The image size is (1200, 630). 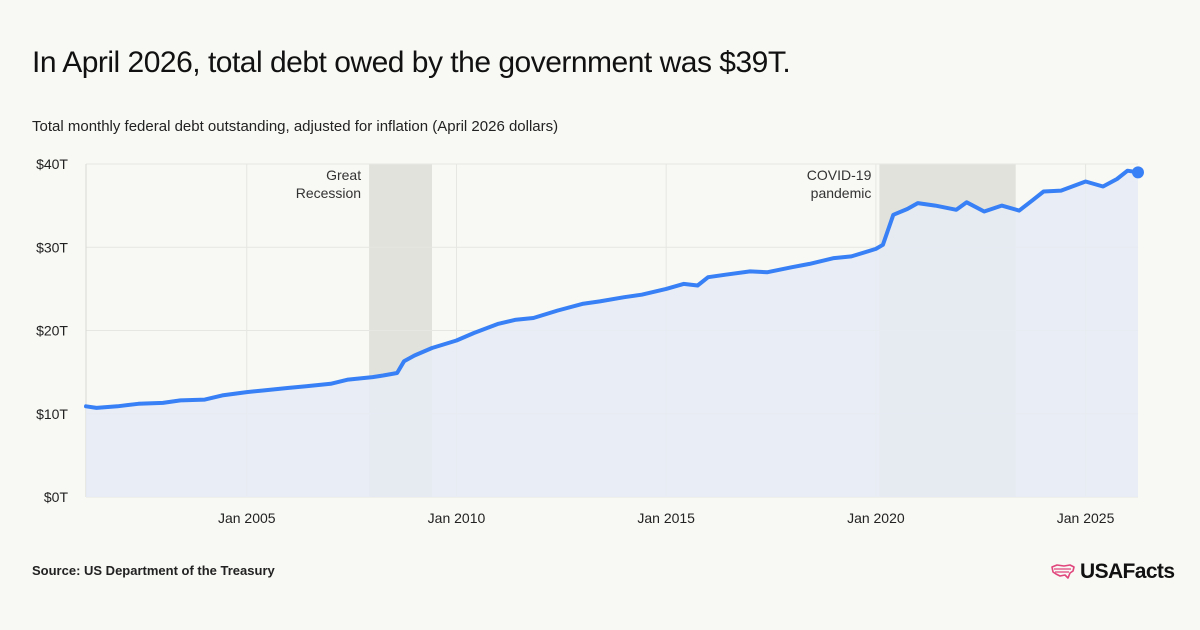 What do you see at coordinates (457, 518) in the screenshot?
I see `x-tick-label: Jan 2010` at bounding box center [457, 518].